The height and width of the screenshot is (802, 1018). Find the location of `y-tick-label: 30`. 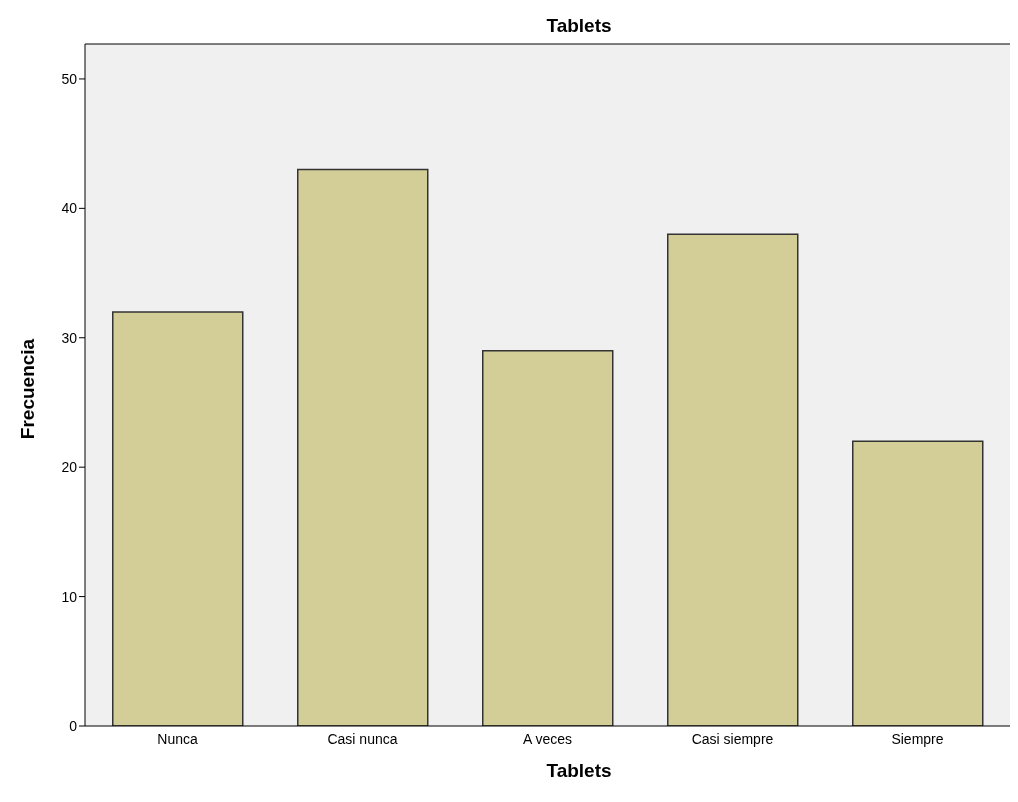

y-tick-label: 30 is located at coordinates (69, 337).